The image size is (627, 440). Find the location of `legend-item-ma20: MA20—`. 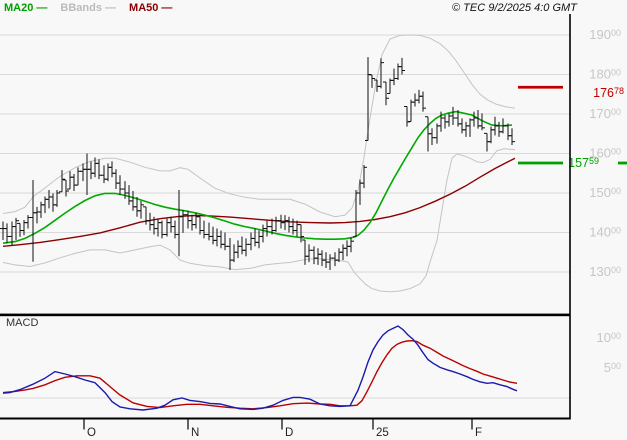

legend-item-ma20: MA20— is located at coordinates (25, 8).